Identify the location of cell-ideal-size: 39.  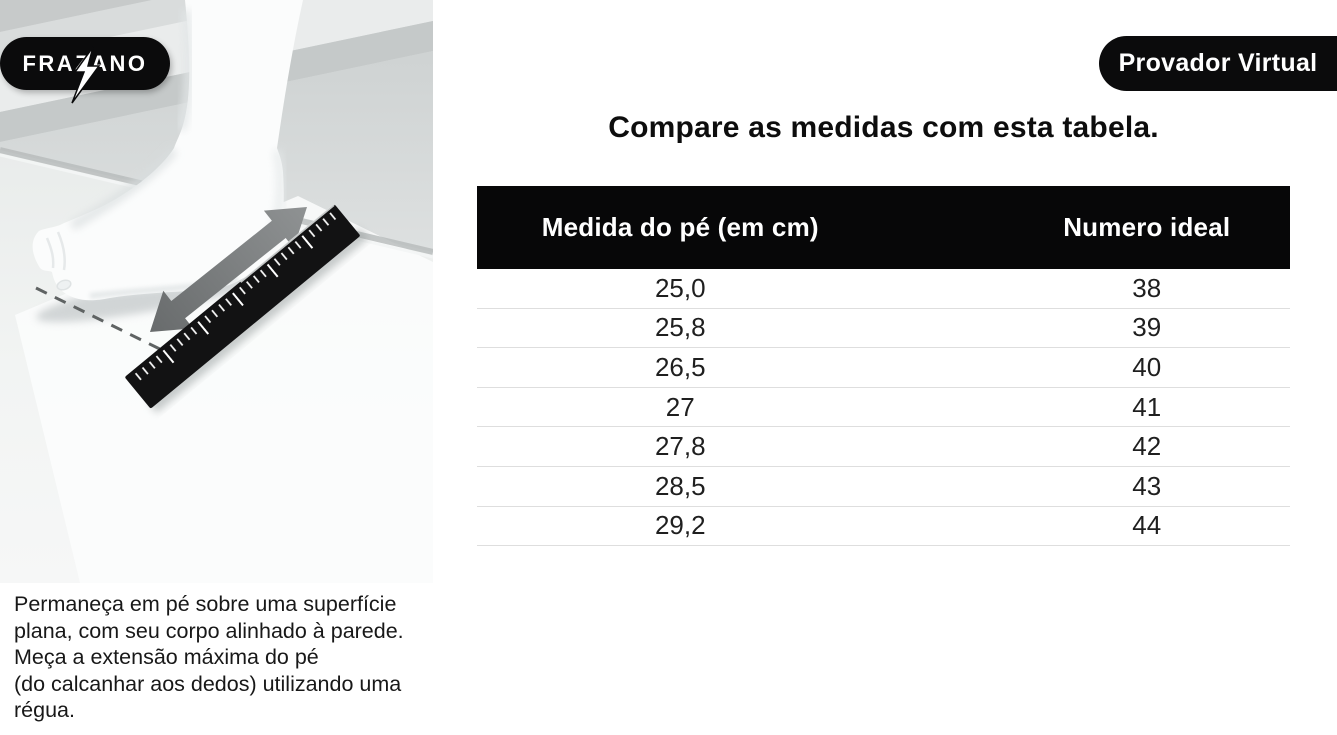
(1147, 327).